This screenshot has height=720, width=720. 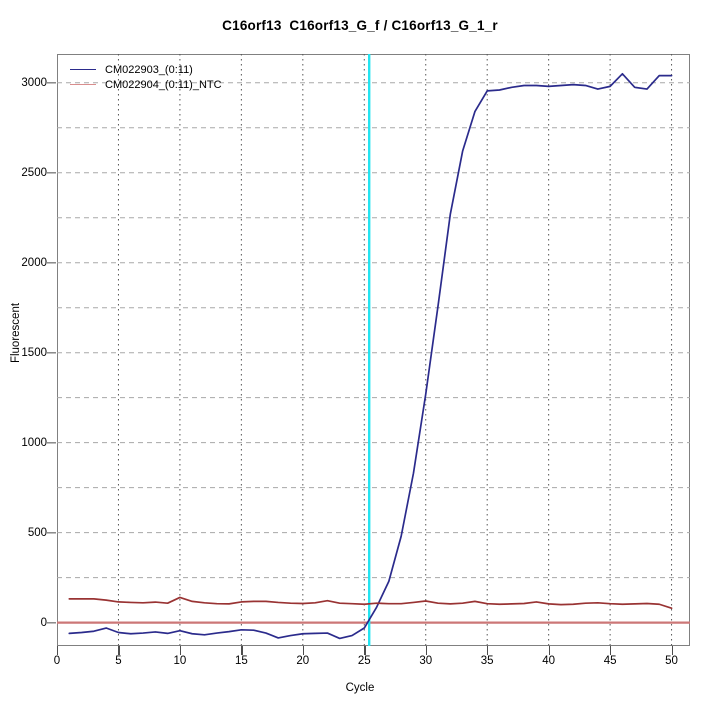 I want to click on x-tick-label-10: 10, so click(x=180, y=661).